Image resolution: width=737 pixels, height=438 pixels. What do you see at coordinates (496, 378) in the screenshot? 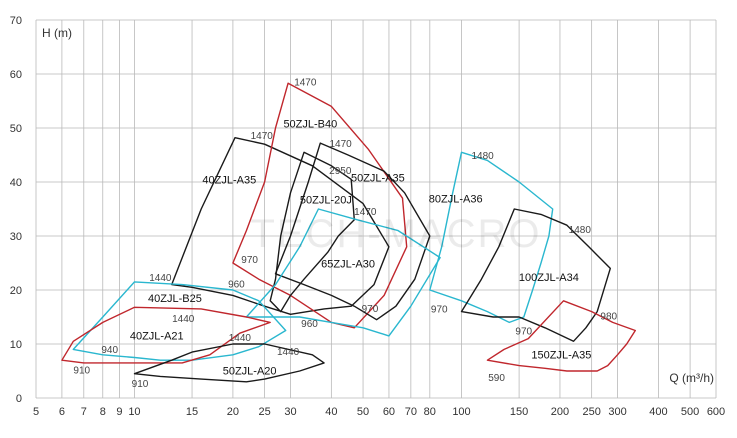
I see `speed-label: 590` at bounding box center [496, 378].